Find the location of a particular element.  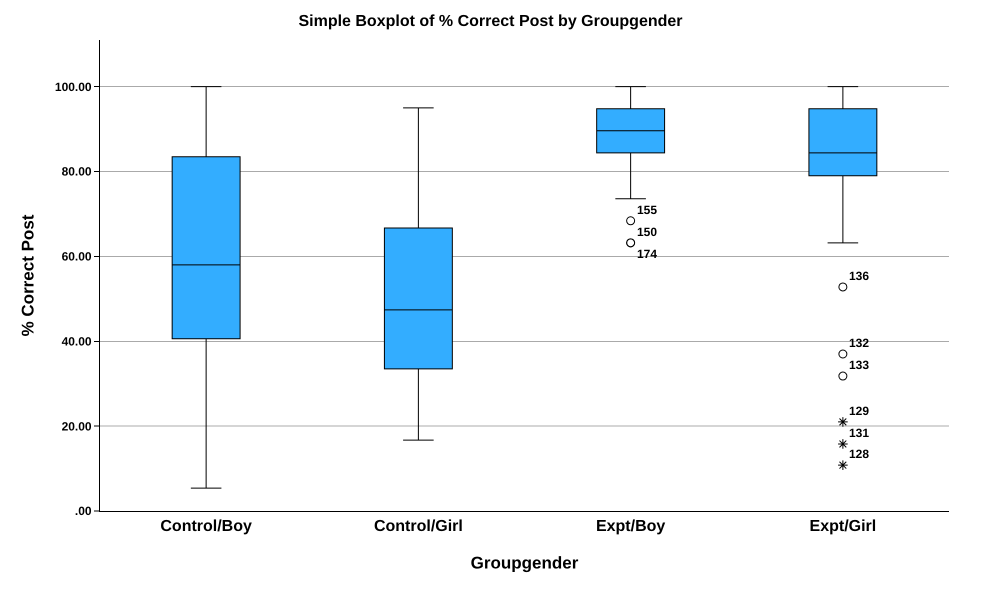

annotation: 128 is located at coordinates (859, 454).